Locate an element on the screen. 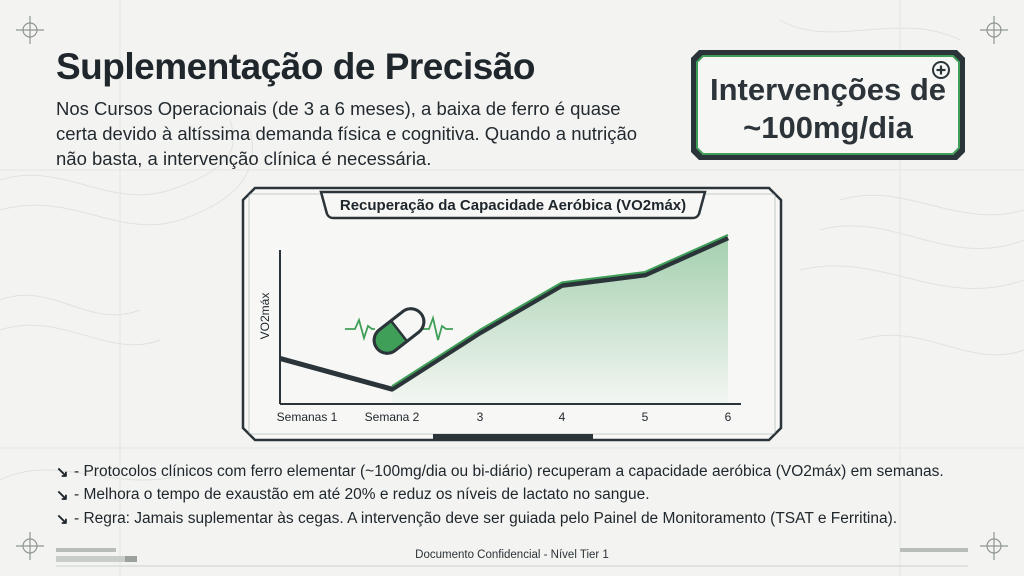 The image size is (1024, 576). page-title: Suplementação de Precisão is located at coordinates (295, 66).